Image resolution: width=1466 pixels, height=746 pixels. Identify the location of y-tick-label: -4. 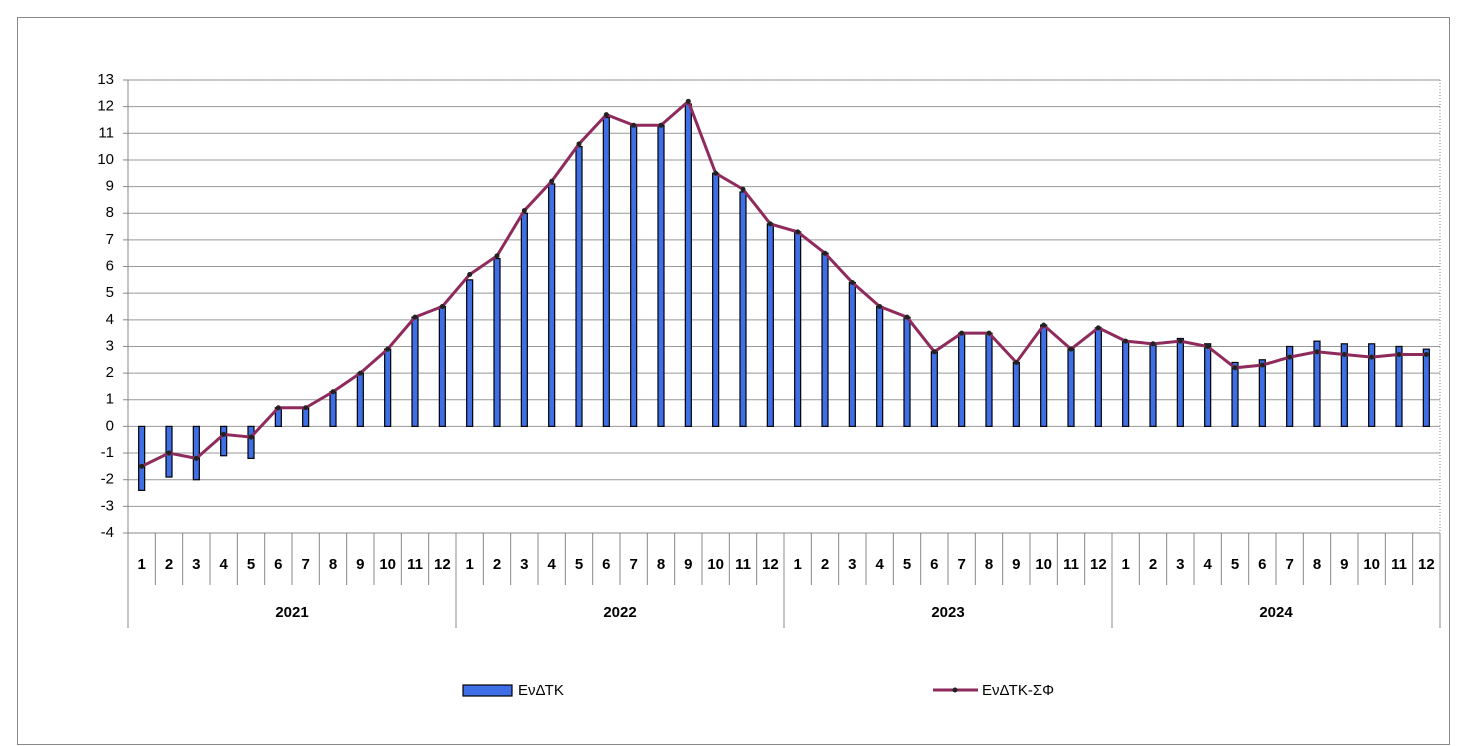
(107, 532).